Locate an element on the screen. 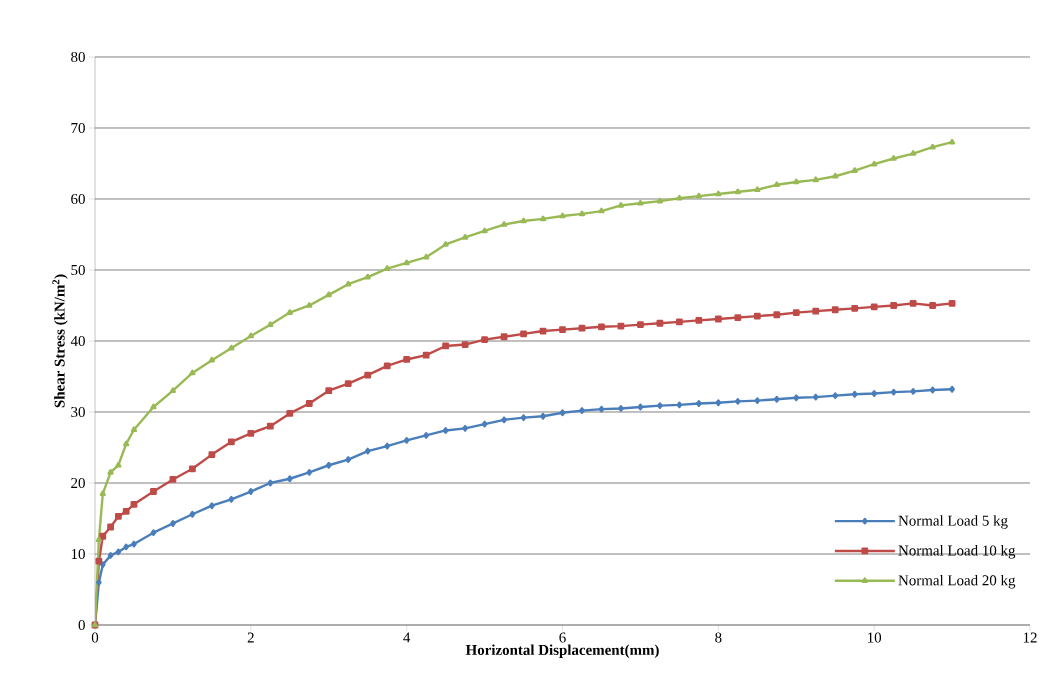  x-axis-title: Horizontal Displacement(mm) is located at coordinates (562, 651).